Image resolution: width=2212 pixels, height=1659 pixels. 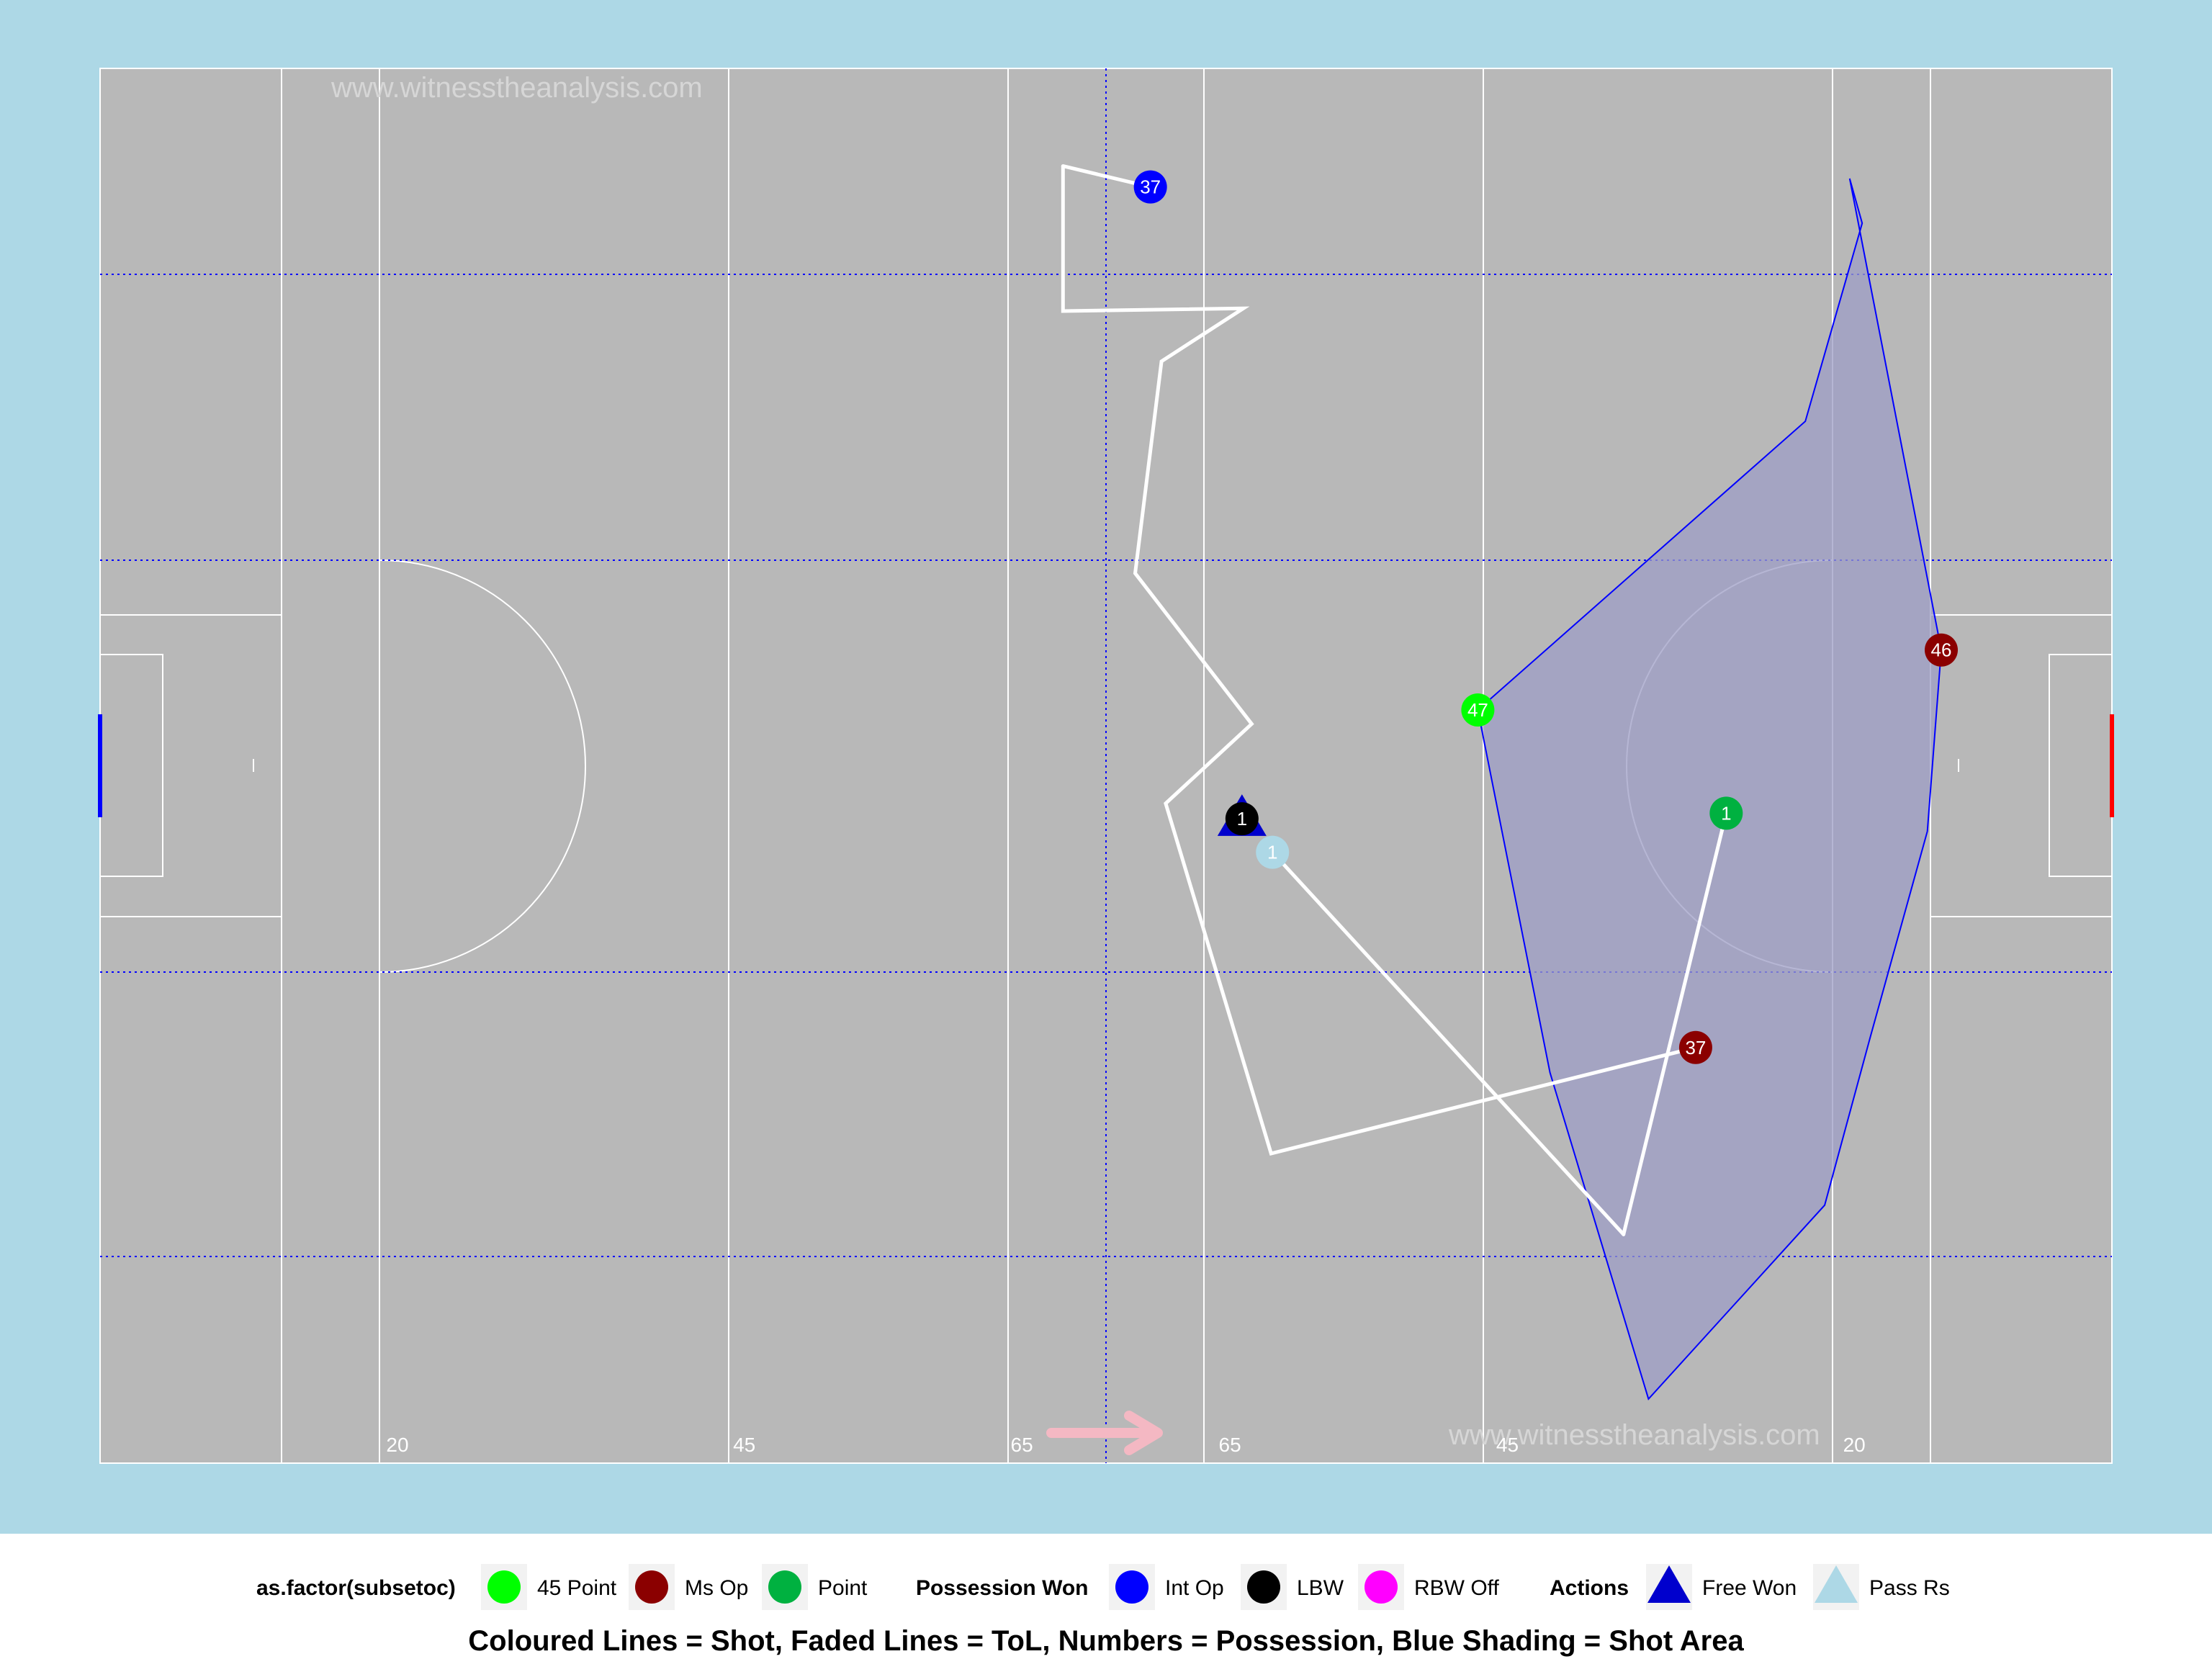 What do you see at coordinates (1230, 1445) in the screenshot?
I see `distance-label-3: 65` at bounding box center [1230, 1445].